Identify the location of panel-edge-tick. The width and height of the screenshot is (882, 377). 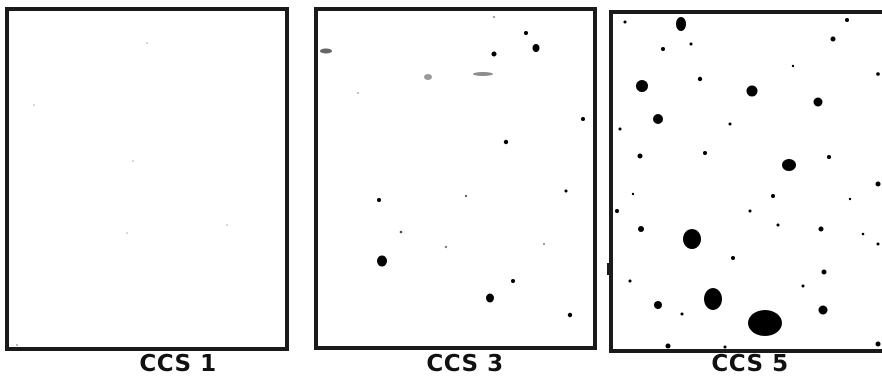
(608, 269).